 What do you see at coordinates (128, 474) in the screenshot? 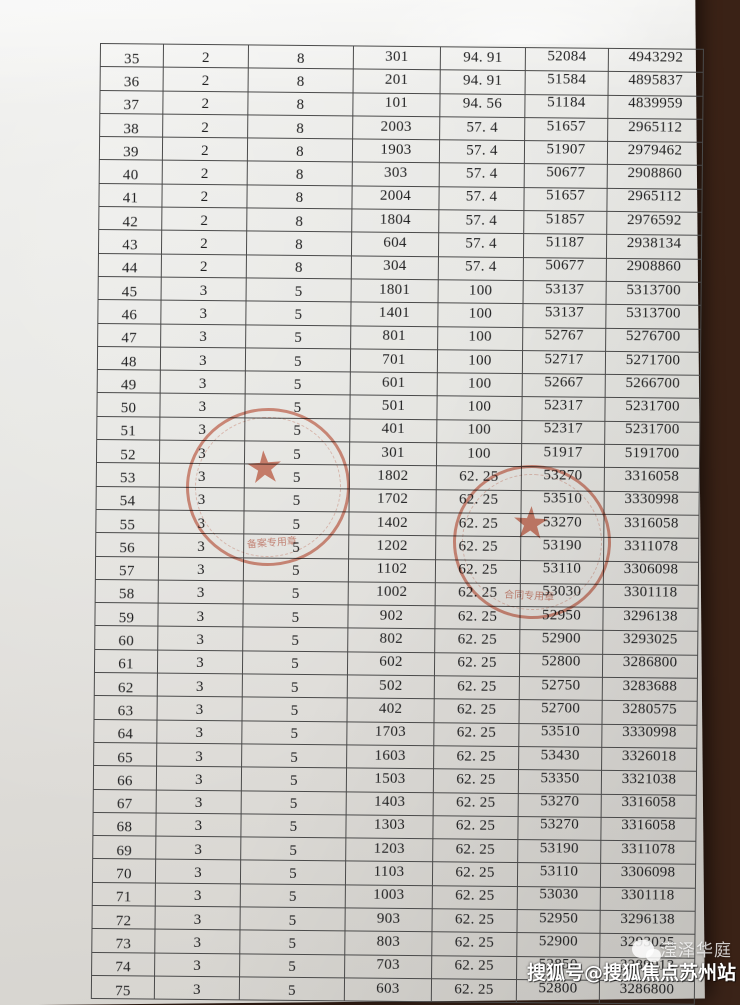
I see `row-index-cell: 53` at bounding box center [128, 474].